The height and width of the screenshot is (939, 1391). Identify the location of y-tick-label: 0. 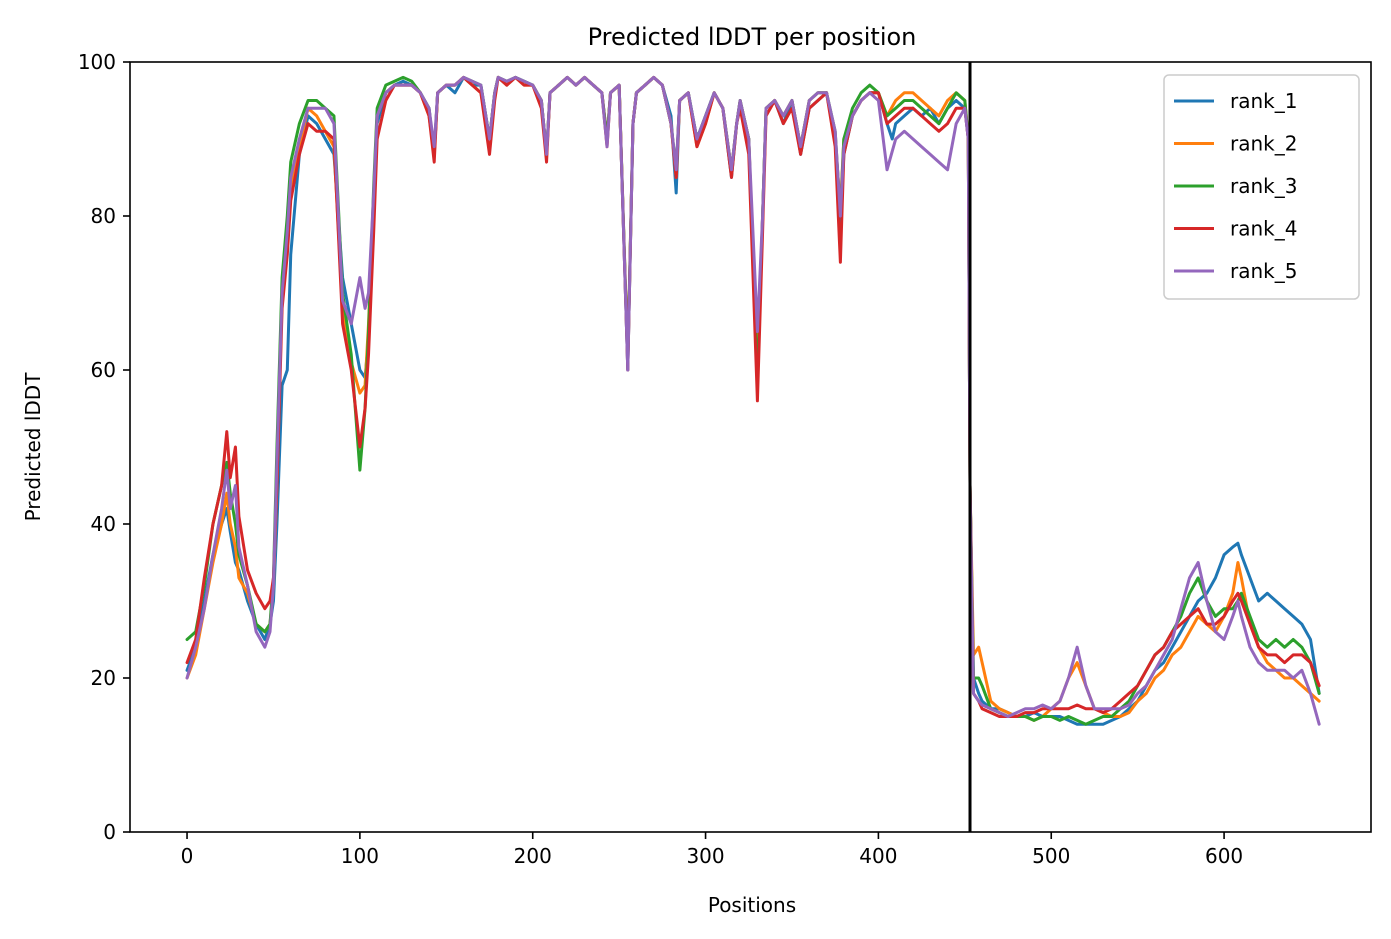
(109, 832).